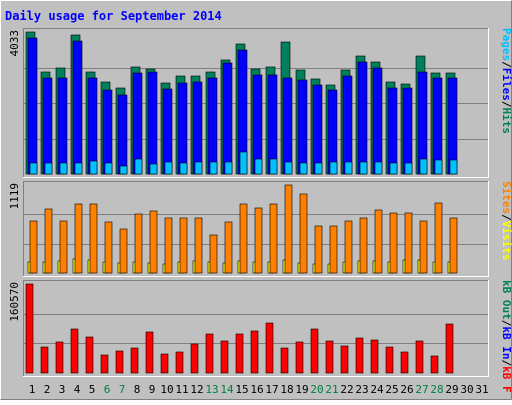  I want to click on visits-sites-legend: Sites/Visits, so click(506, 221).